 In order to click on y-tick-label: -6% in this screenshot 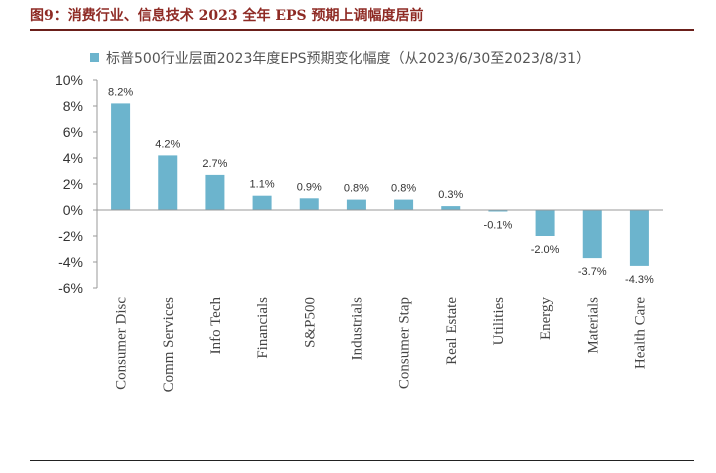, I will do `click(70, 288)`.